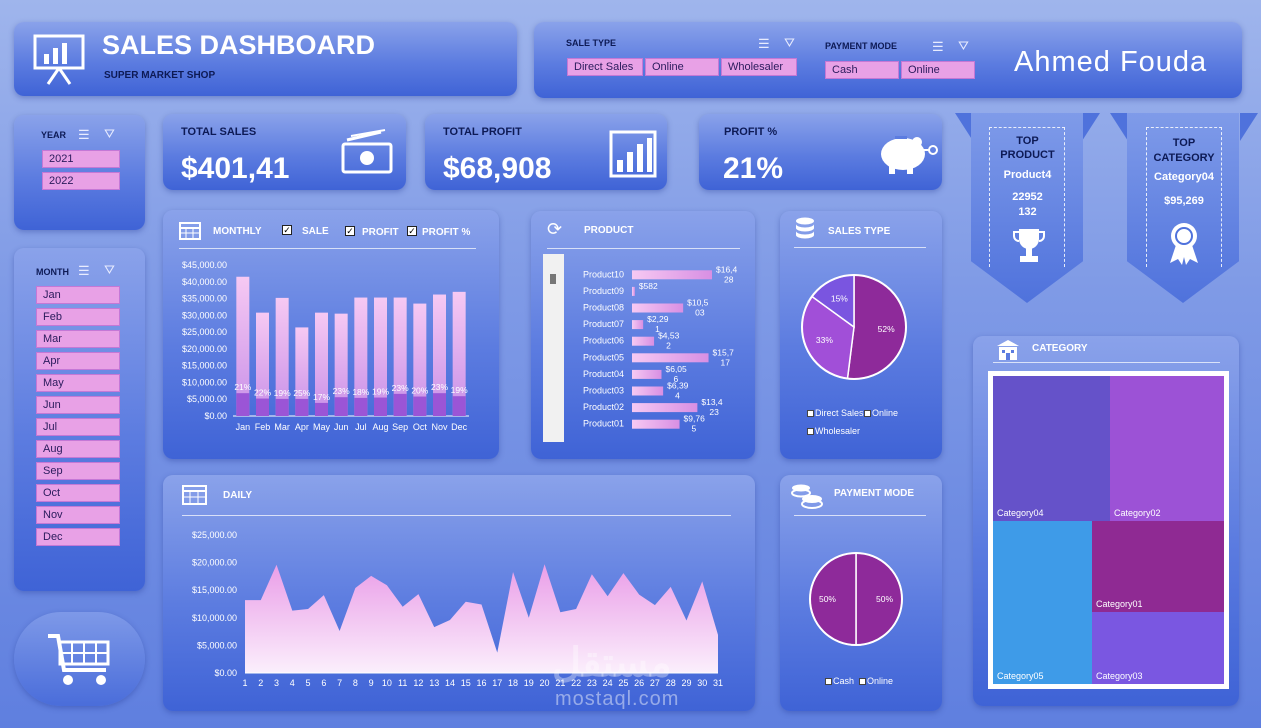 The image size is (1261, 728). What do you see at coordinates (420, 427) in the screenshot?
I see `x-tick-label: Oct` at bounding box center [420, 427].